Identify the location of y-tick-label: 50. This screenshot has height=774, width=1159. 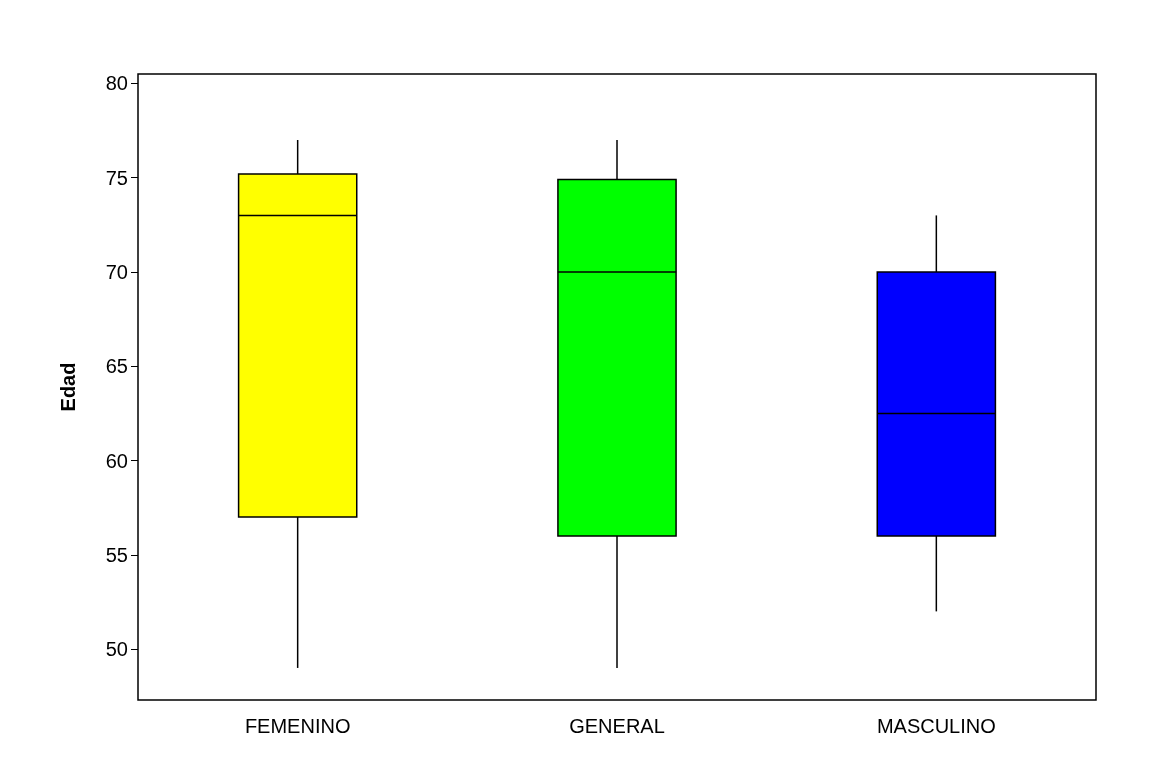
(116, 649).